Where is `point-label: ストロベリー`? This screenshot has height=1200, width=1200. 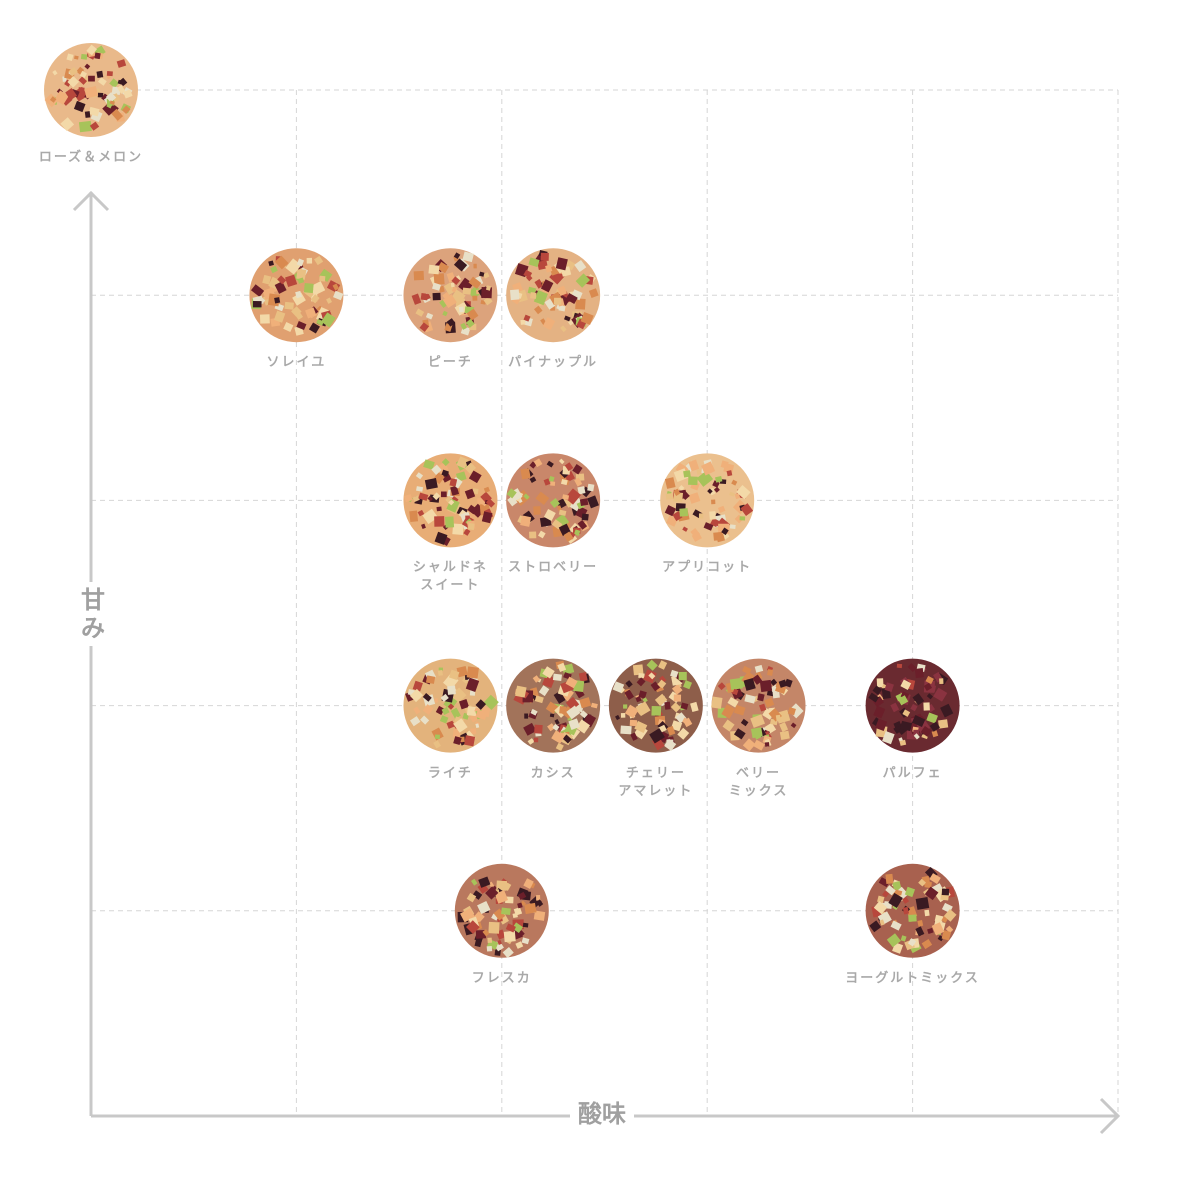 point-label: ストロベリー is located at coordinates (553, 568).